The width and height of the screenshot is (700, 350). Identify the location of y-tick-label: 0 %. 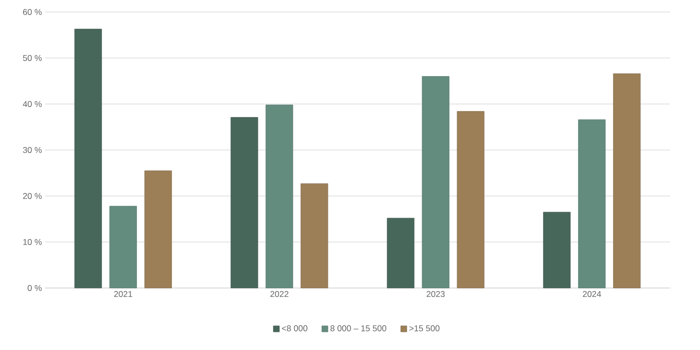
(35, 288).